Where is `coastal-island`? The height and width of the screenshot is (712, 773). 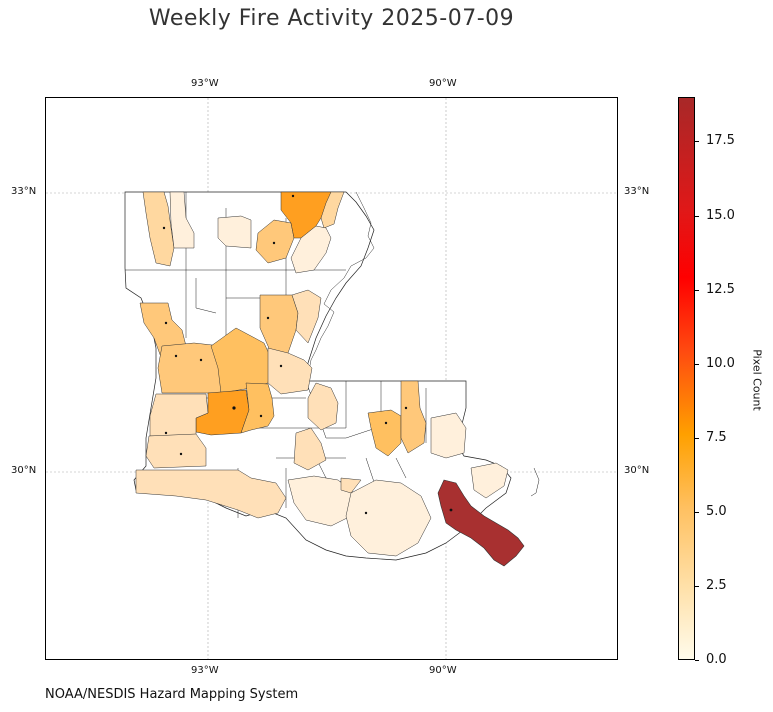 coastal-island is located at coordinates (535, 482).